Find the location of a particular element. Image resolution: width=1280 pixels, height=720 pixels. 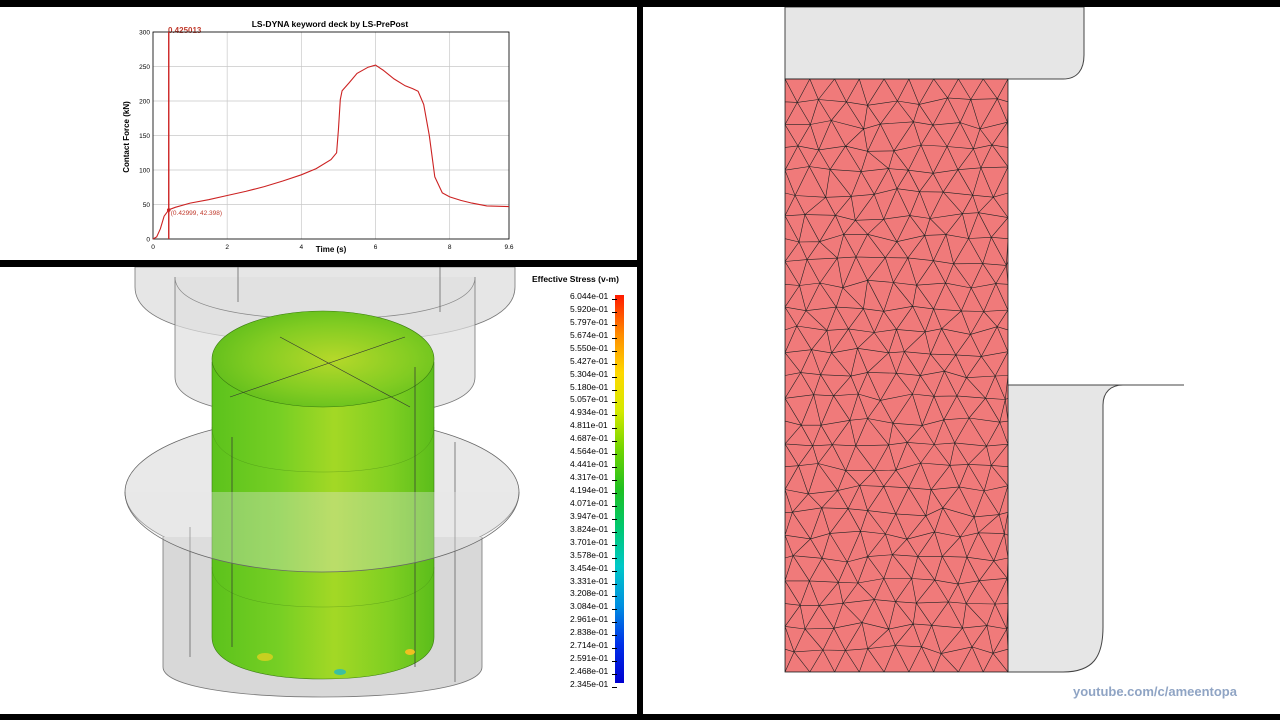

stress-legend-label: 3.331e-01 is located at coordinates (589, 580).